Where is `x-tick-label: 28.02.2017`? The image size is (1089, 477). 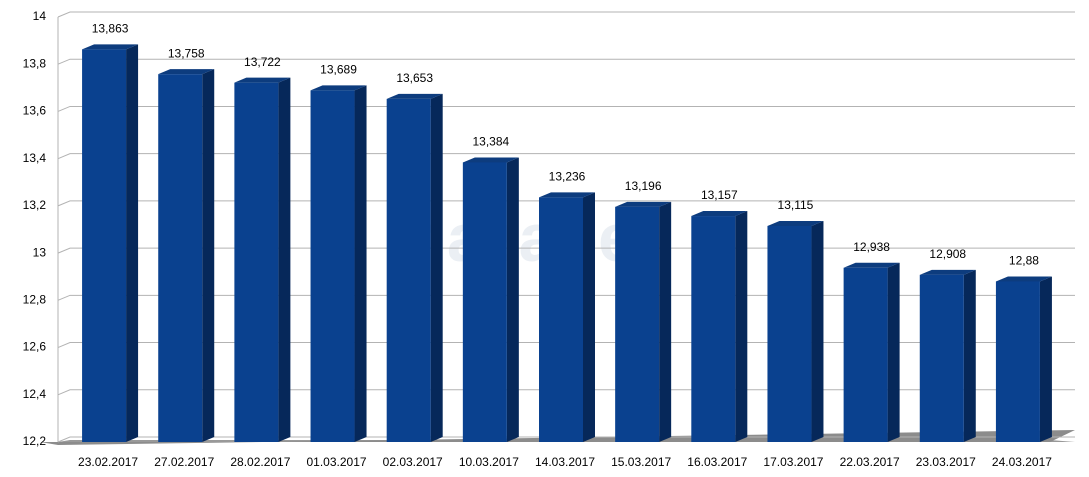
x-tick-label: 28.02.2017 is located at coordinates (260, 462).